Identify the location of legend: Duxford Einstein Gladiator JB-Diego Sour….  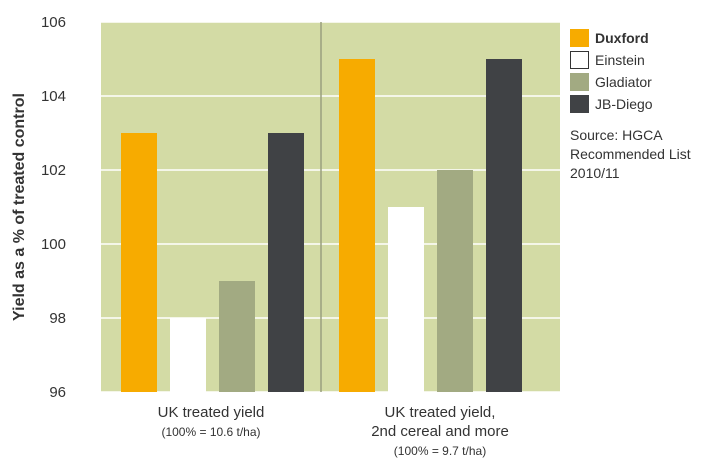
(637, 105).